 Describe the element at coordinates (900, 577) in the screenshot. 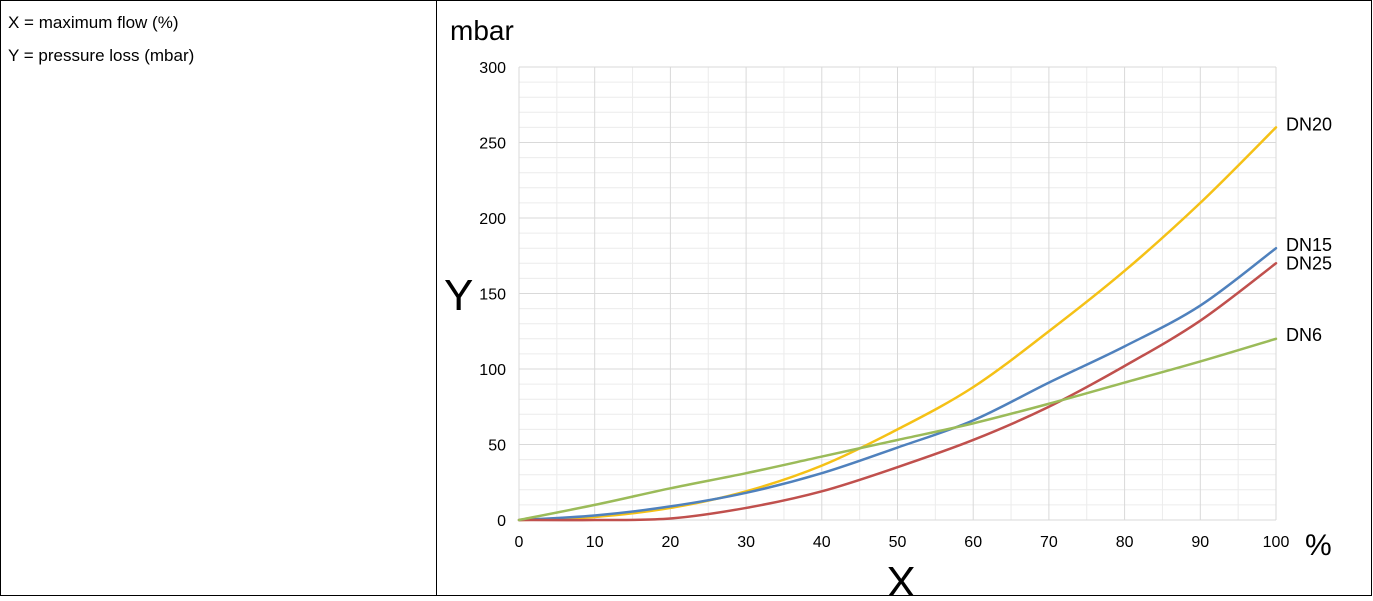

I see `x-axis-label: X` at that location.